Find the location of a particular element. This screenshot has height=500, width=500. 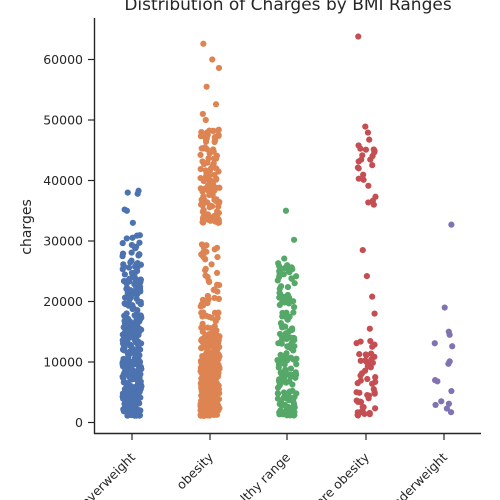

y-tick-label: 20000 is located at coordinates (63, 301).